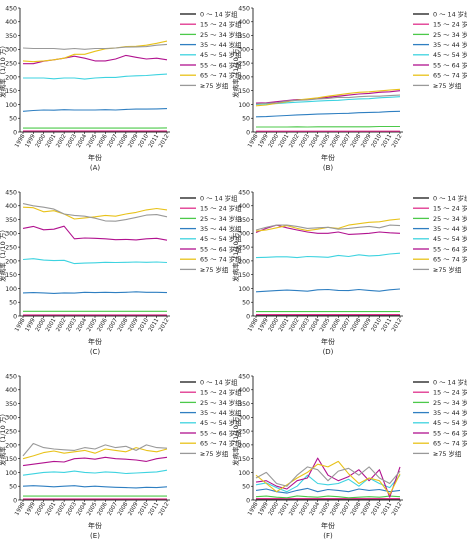 The image size is (467, 545). Describe the element at coordinates (244, 8) in the screenshot. I see `y-tick-label: 450` at that location.